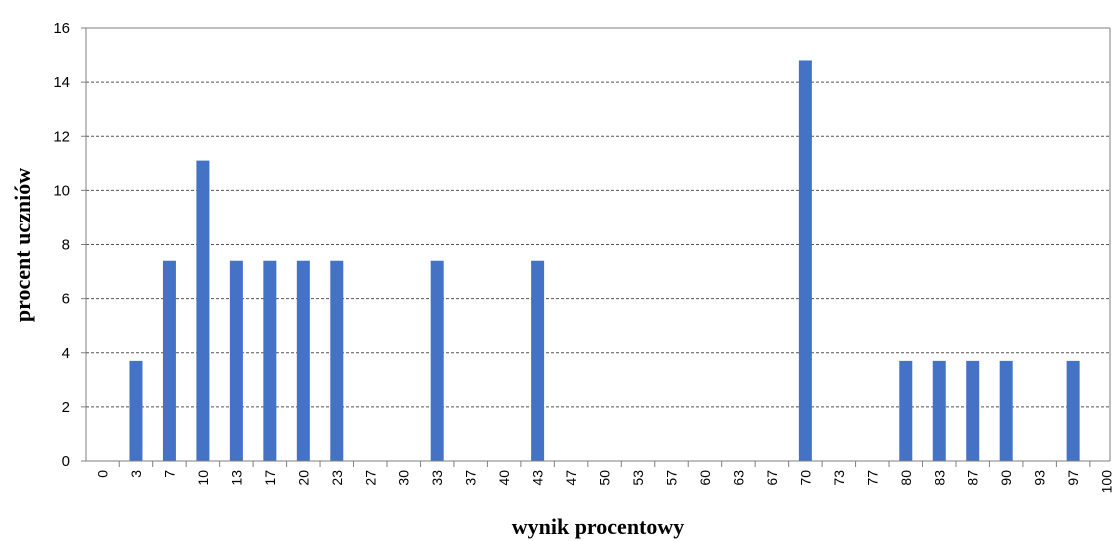 This screenshot has height=541, width=1113. Describe the element at coordinates (939, 478) in the screenshot. I see `x-tick-label: 83` at that location.